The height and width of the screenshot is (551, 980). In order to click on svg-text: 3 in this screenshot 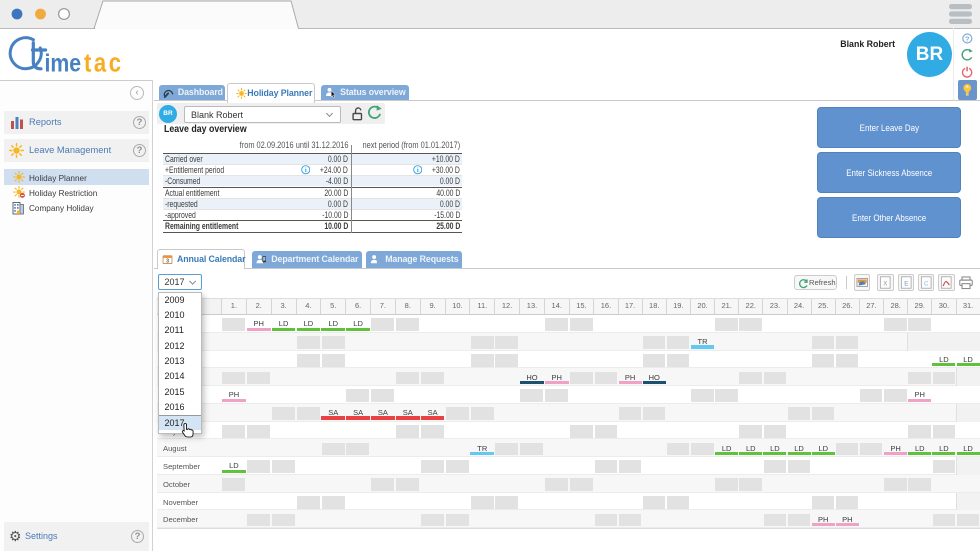, I will do `click(167, 261)`.